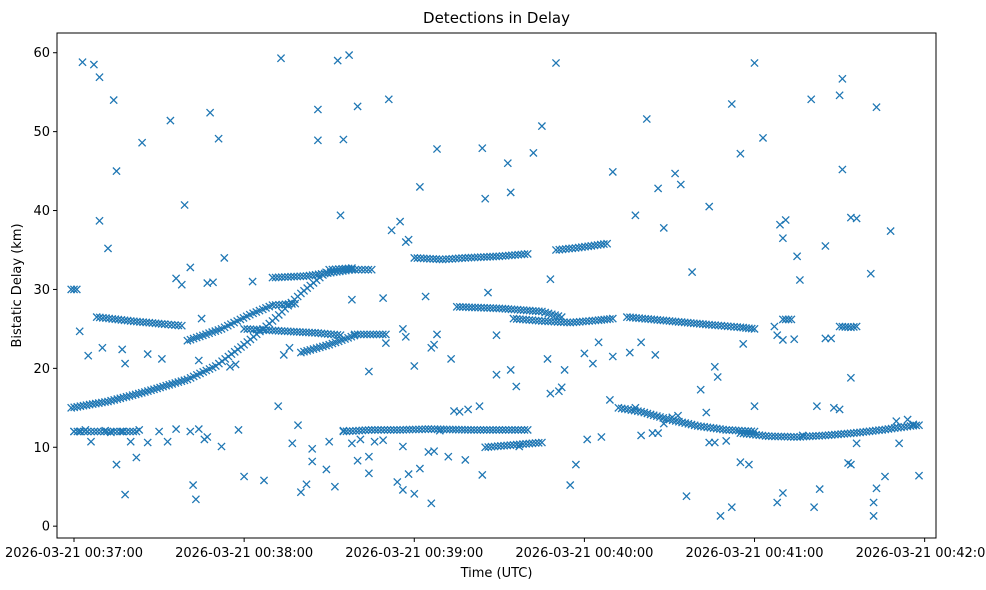  Describe the element at coordinates (584, 553) in the screenshot. I see `x-tick-label: 2026-03-21 00:40:00` at that location.